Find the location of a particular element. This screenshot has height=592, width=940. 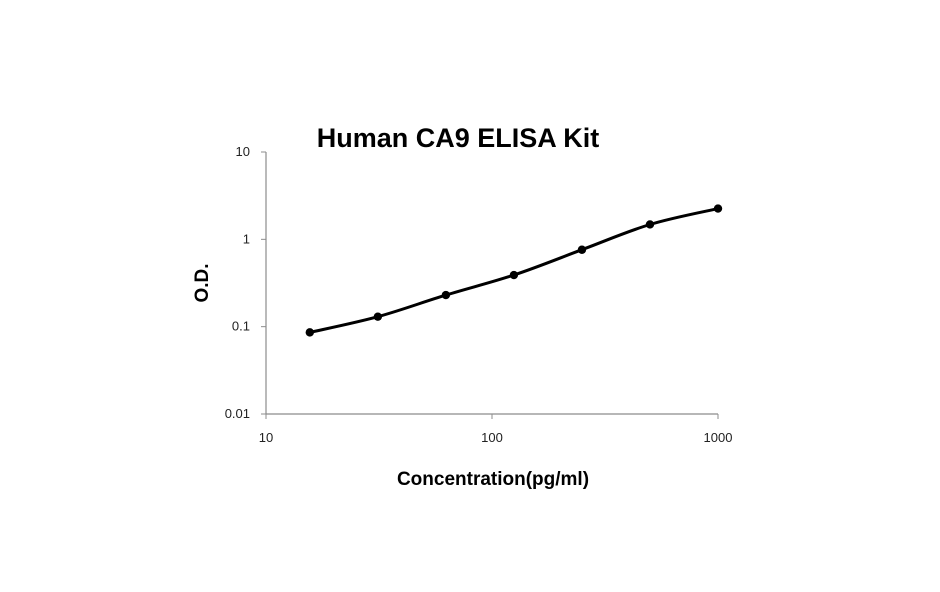

y-tick-label: 0.1 is located at coordinates (241, 326).